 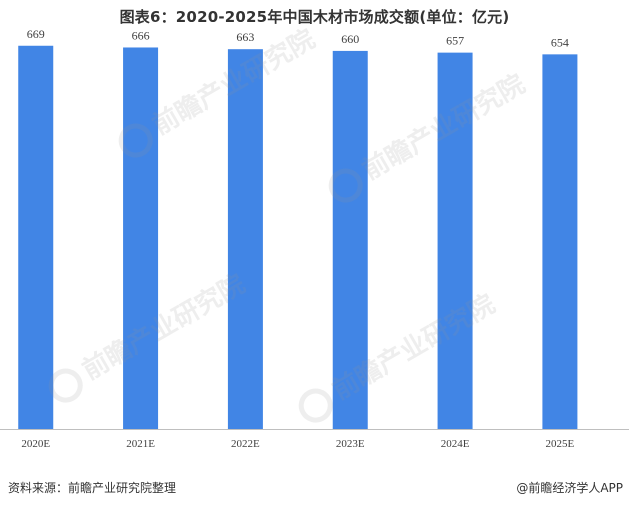 I want to click on x-tick-label-2021E: 2021E, so click(x=140, y=444).